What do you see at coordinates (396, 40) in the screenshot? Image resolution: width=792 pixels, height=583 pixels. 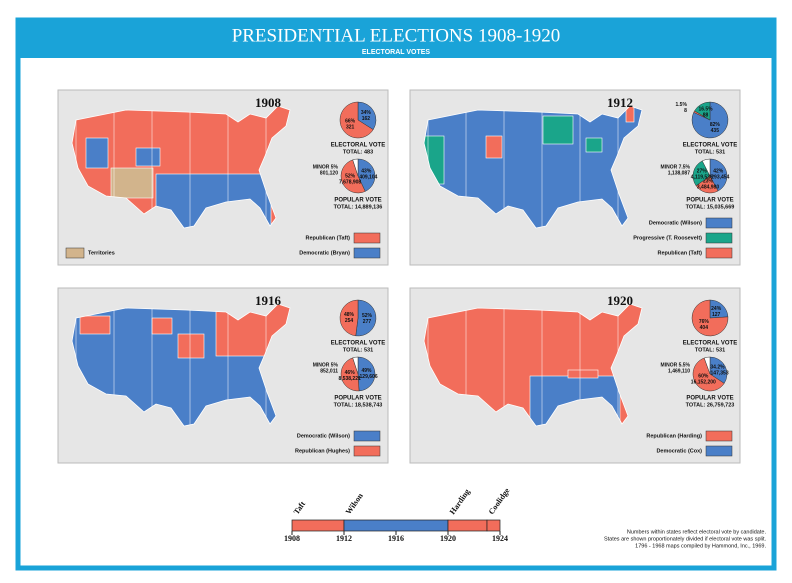 I see `header-bar` at bounding box center [396, 40].